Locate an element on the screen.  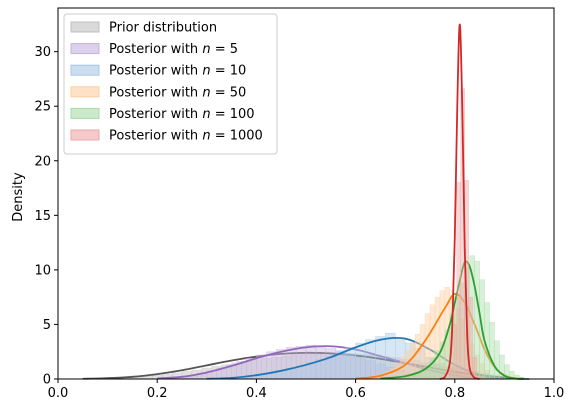
legend-label: Posterior with n = 10 is located at coordinates (177, 71).